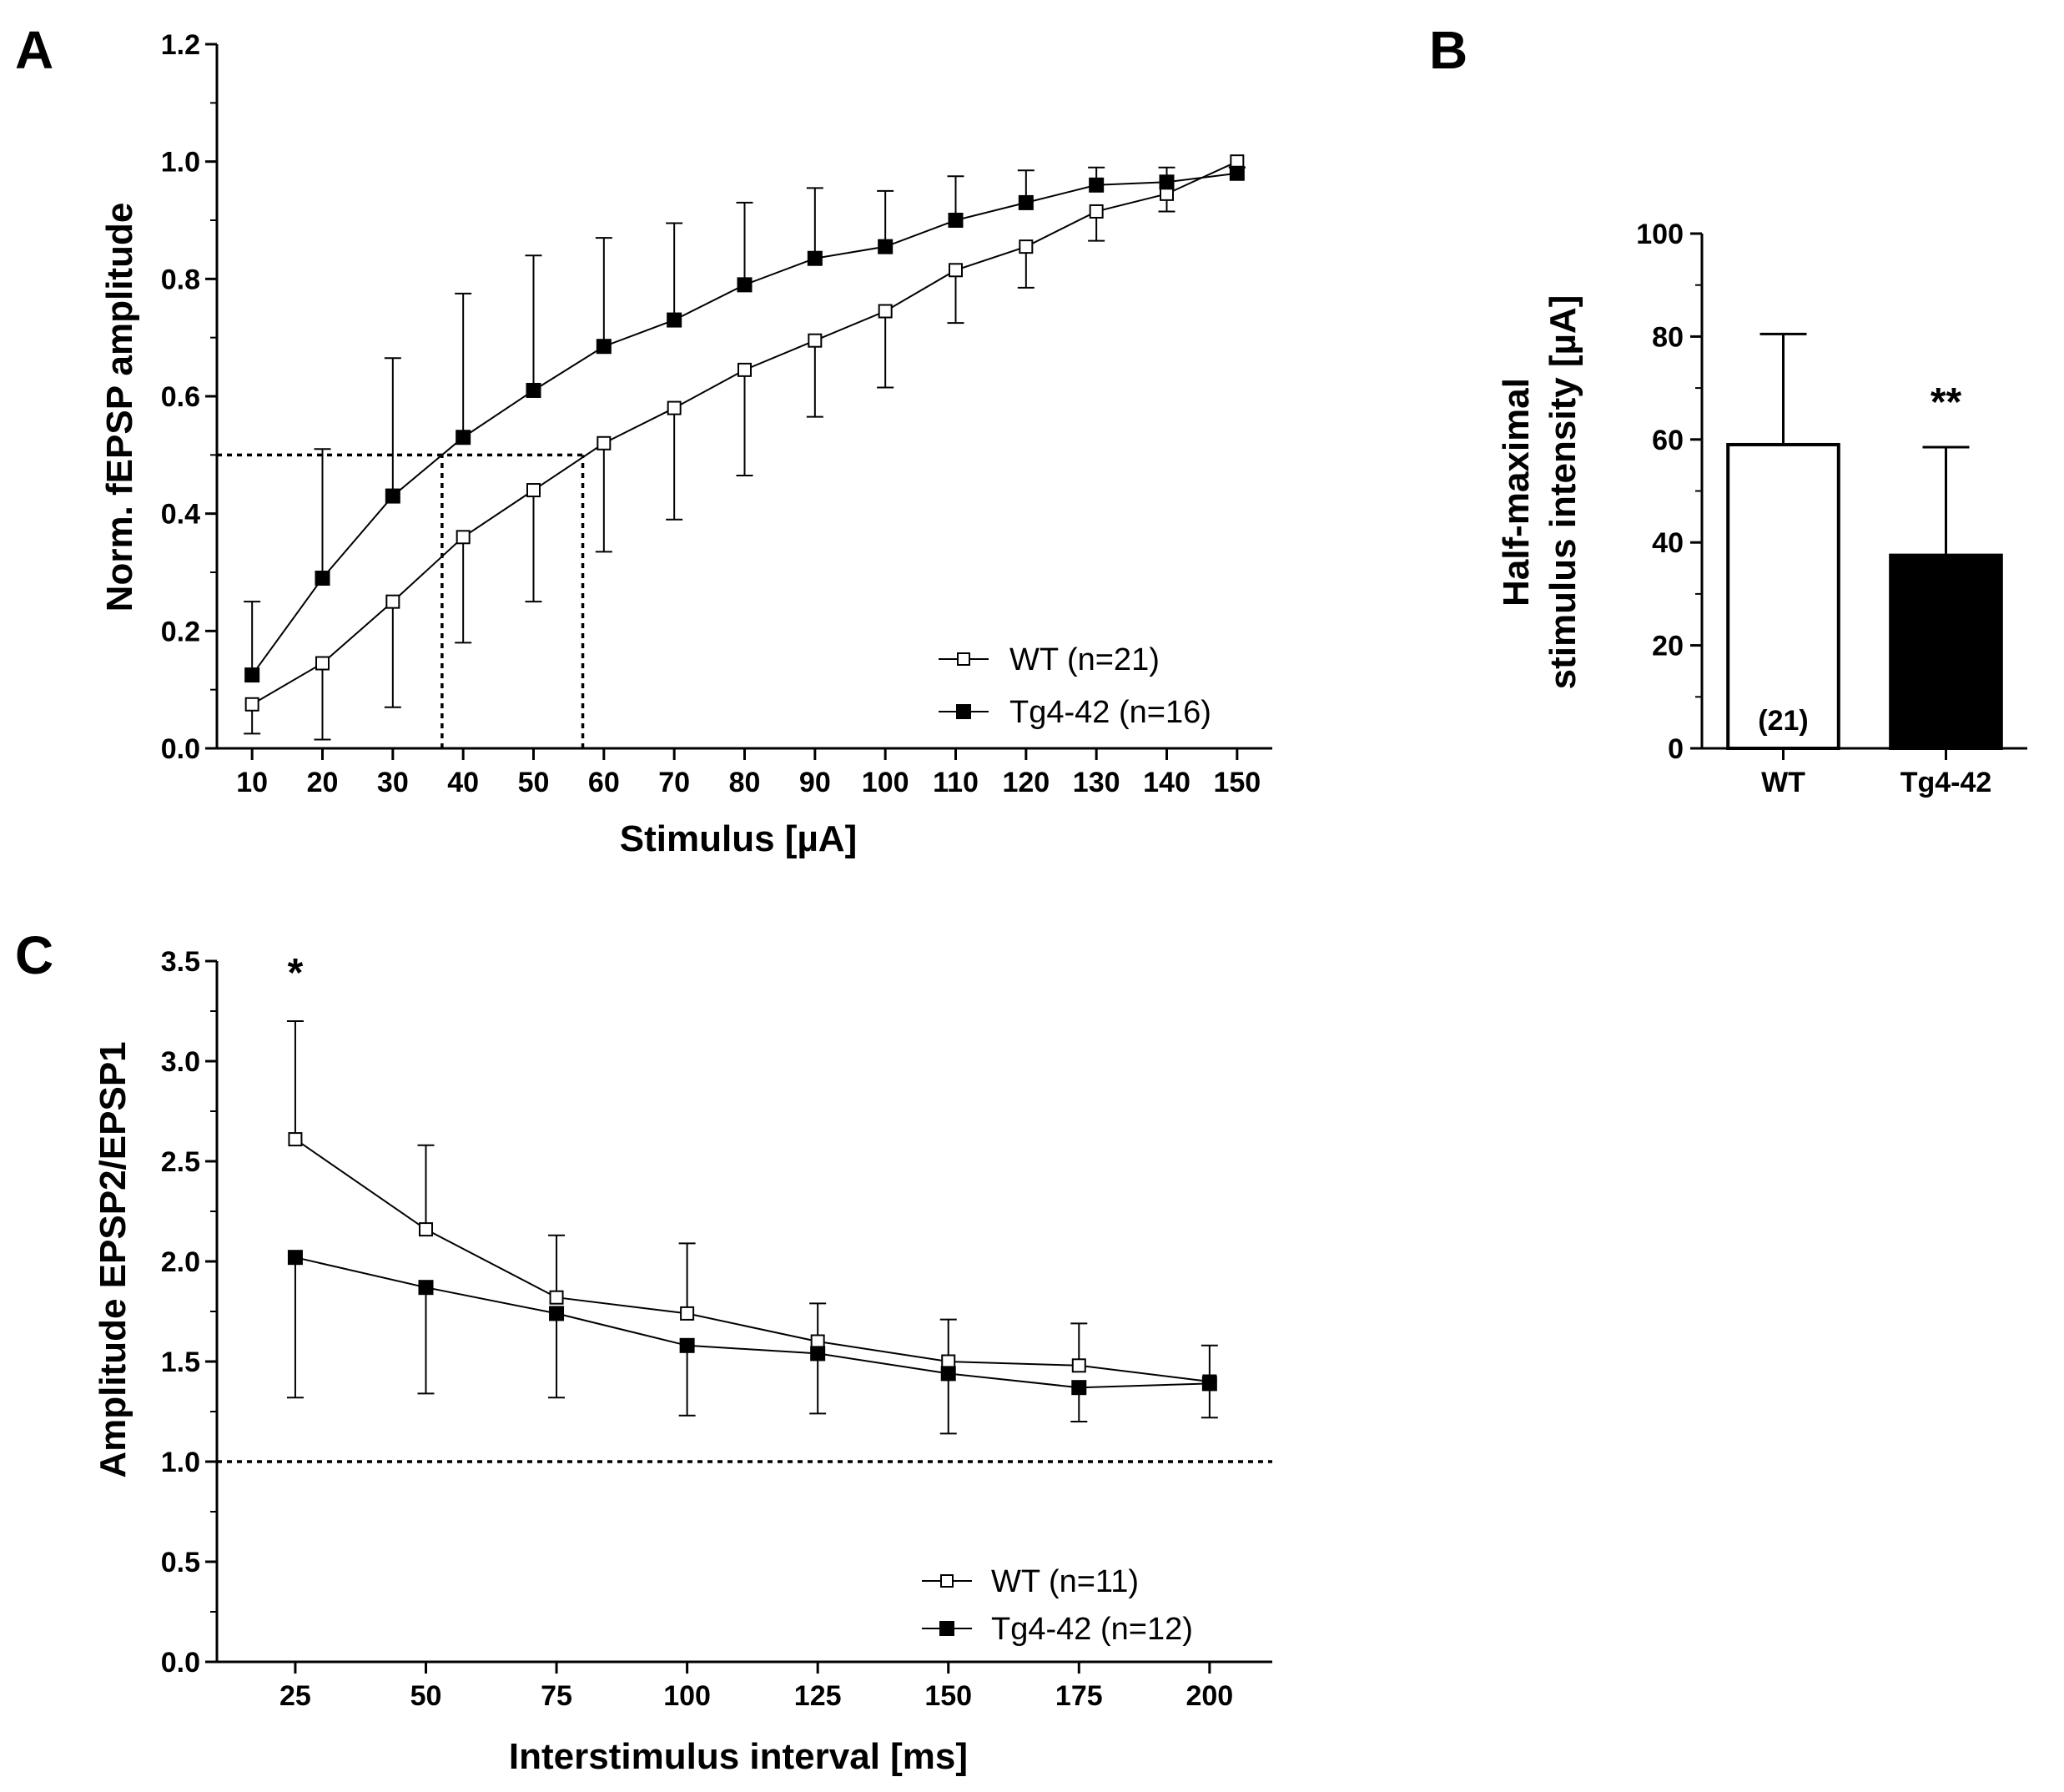 This screenshot has width=2064, height=1792. I want to click on legend-wt-label: WT (n=21), so click(1084, 659).